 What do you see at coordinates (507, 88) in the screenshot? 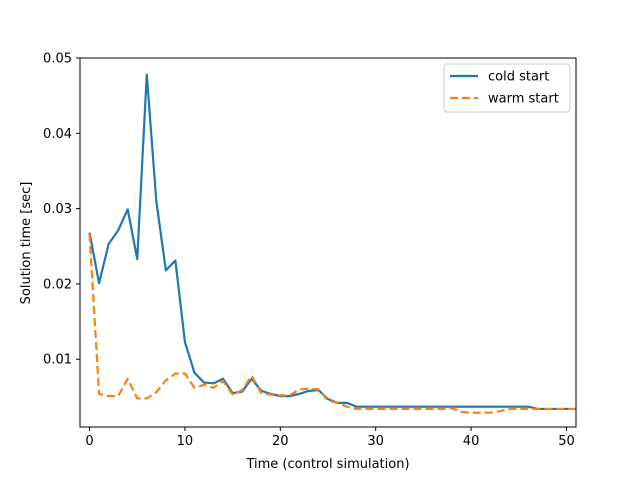
I see `legend: cold start warm start` at bounding box center [507, 88].